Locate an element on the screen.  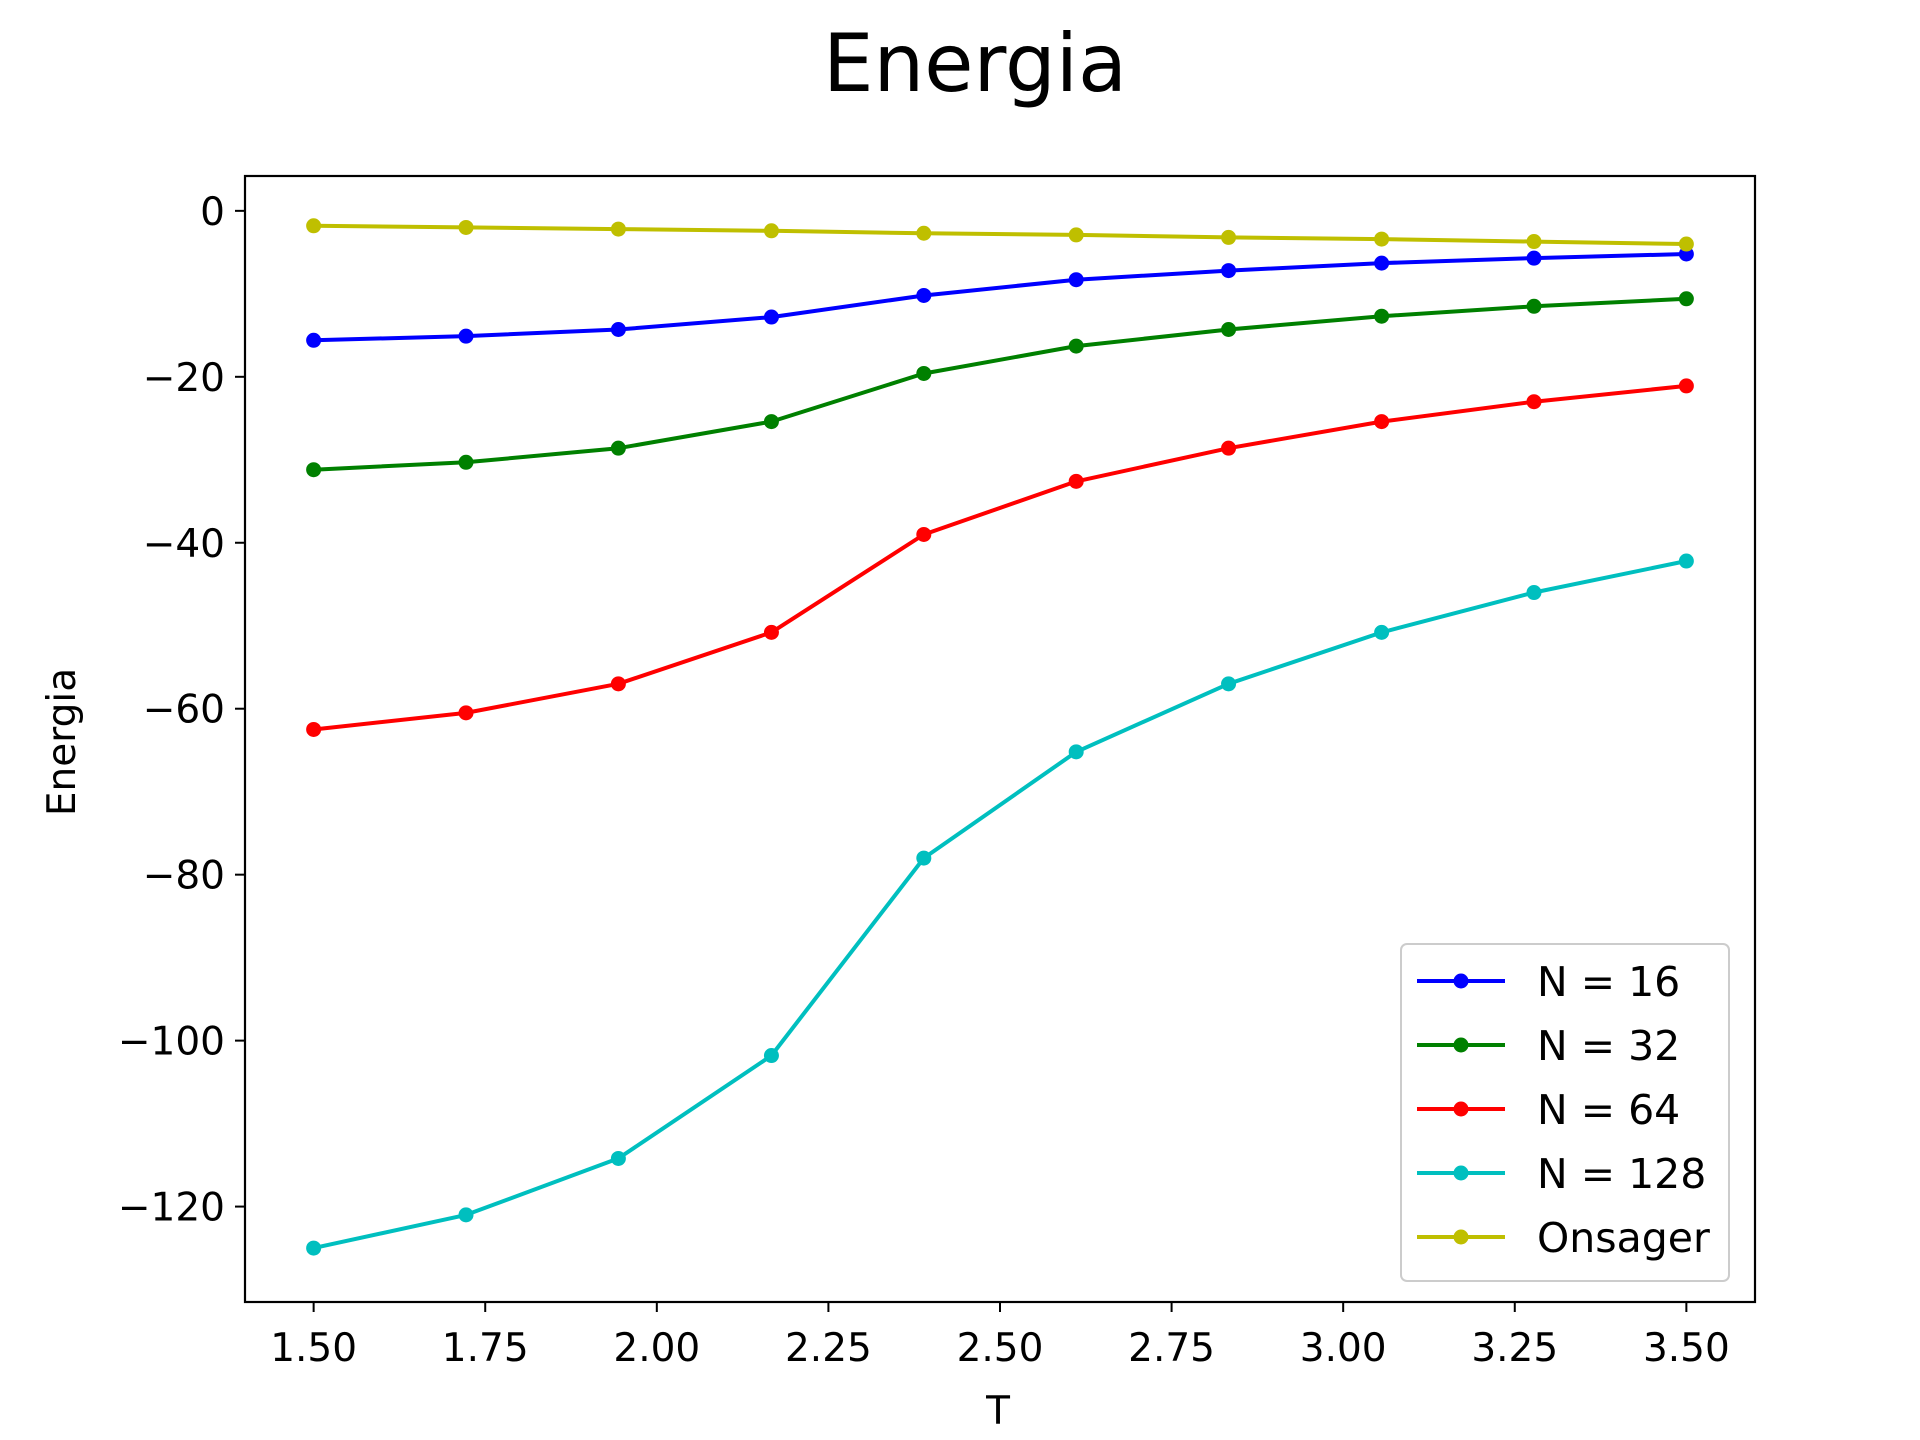
y-axis-title: Energia is located at coordinates (62, 742).